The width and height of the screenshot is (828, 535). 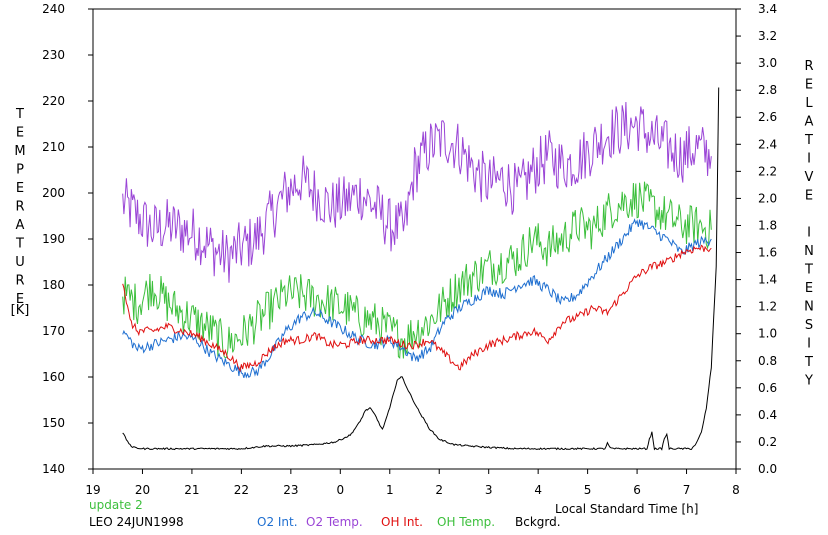 I want to click on right-tick-label: 2.0, so click(x=767, y=198).